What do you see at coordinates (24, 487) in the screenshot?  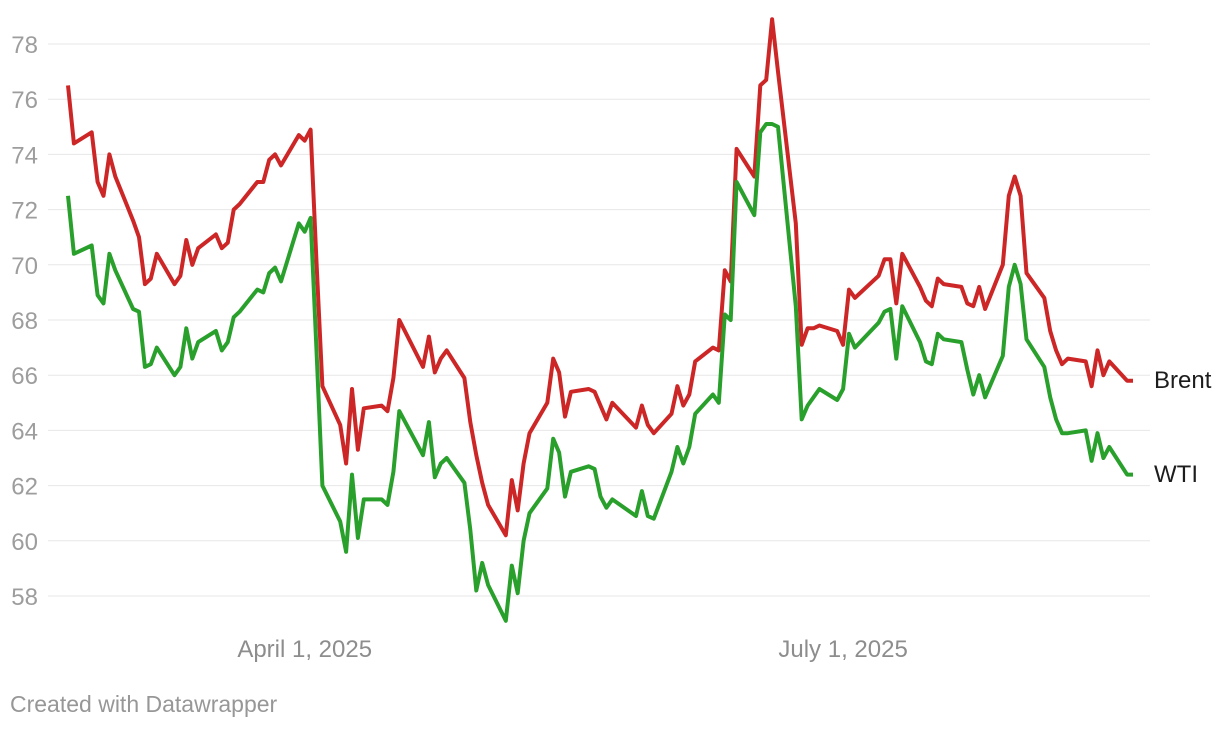 I see `y-tick-label: 62` at bounding box center [24, 487].